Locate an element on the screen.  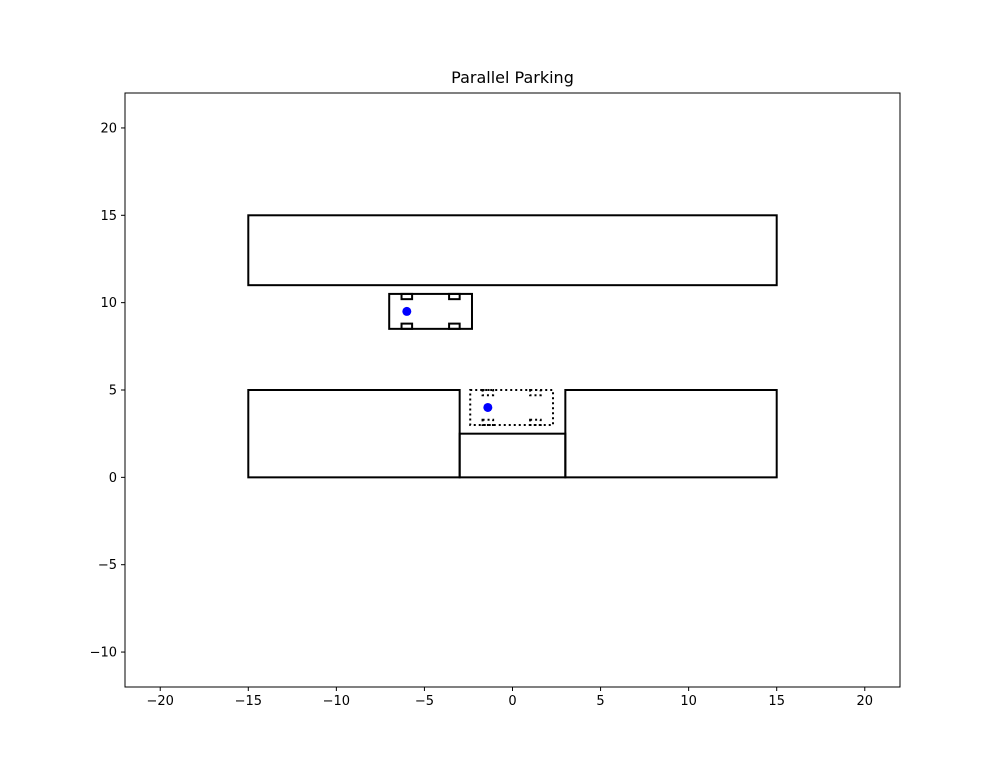
y-tick-label: 15 is located at coordinates (108, 216).